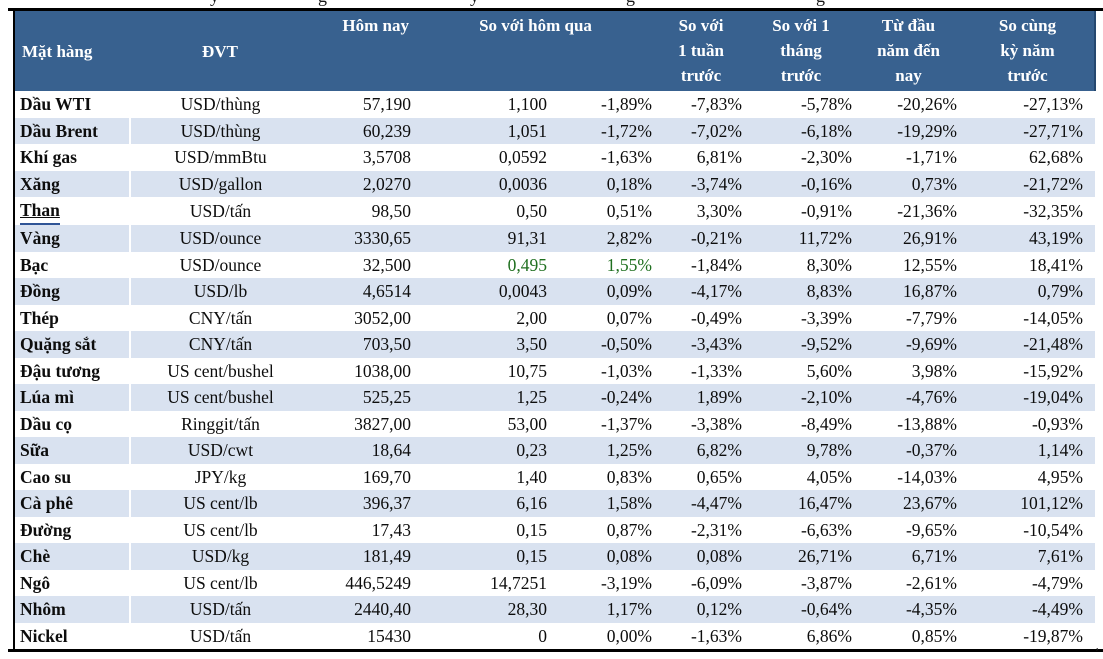 This screenshot has width=1103, height=659. I want to click on commodity-name-text: Thép, so click(39, 317).